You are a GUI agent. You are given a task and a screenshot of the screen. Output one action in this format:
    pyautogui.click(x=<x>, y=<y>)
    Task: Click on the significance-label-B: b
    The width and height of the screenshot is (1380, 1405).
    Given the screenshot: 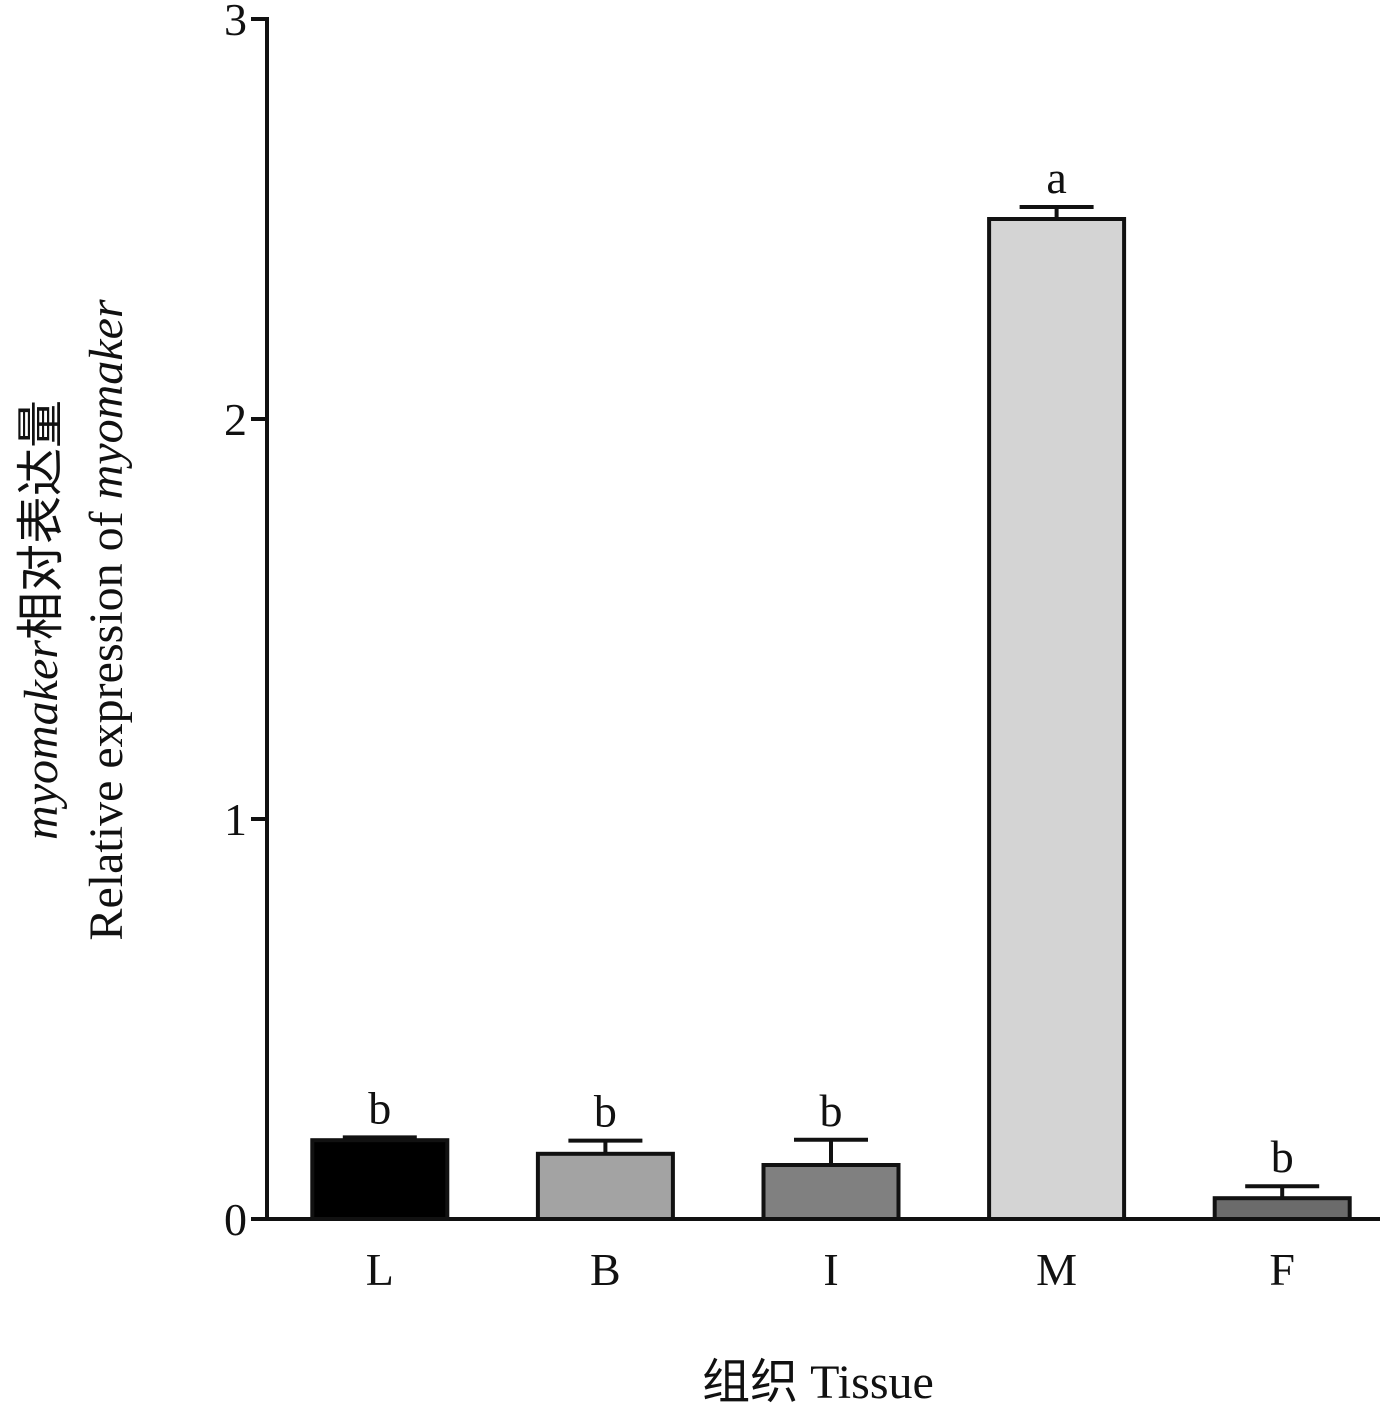 What is the action you would take?
    pyautogui.click(x=605, y=1111)
    